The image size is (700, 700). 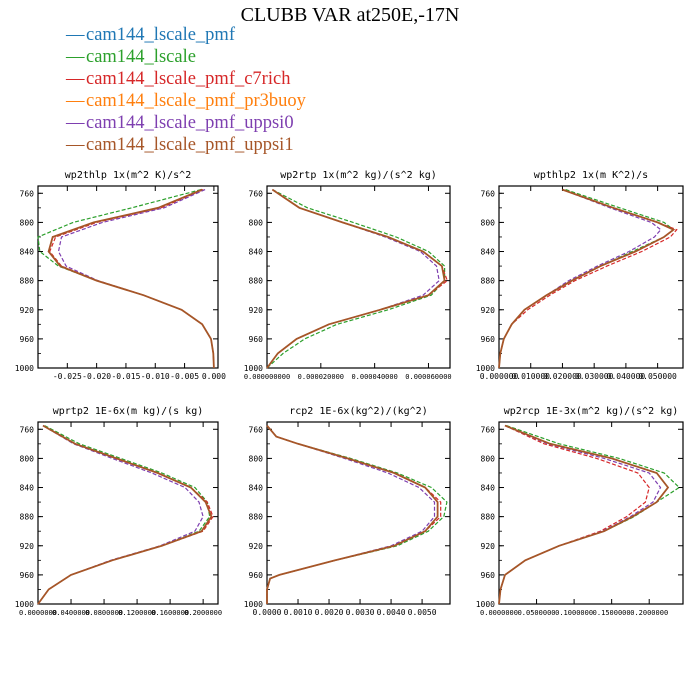 I want to click on legend-entry: —cam144_lscale, so click(x=186, y=57).